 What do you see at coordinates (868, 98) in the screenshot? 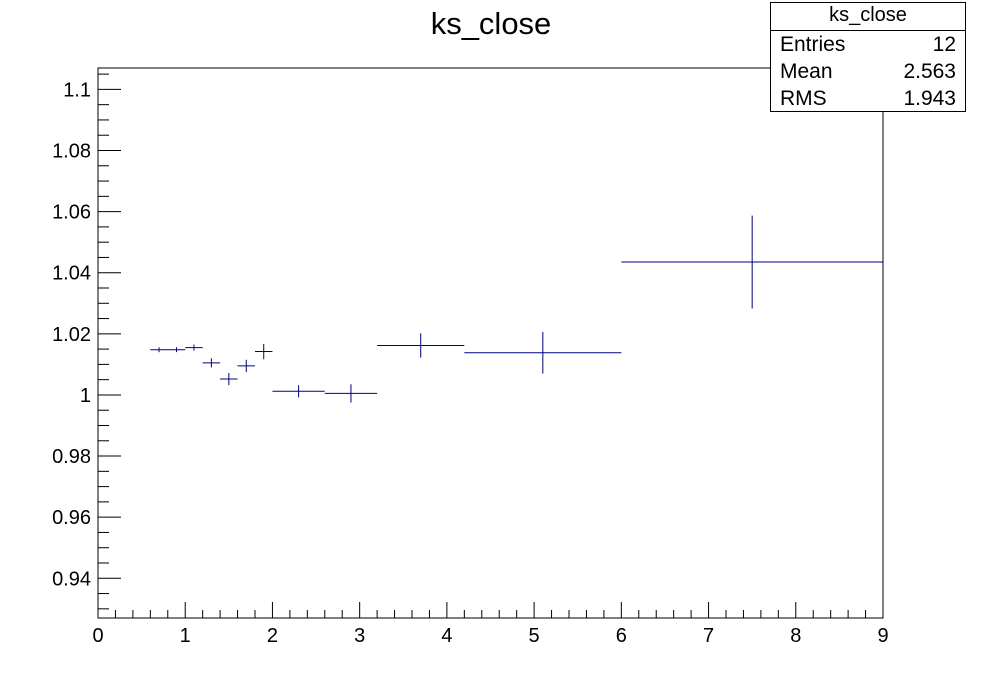
I see `stats-row-rms: RMS 1.943` at bounding box center [868, 98].